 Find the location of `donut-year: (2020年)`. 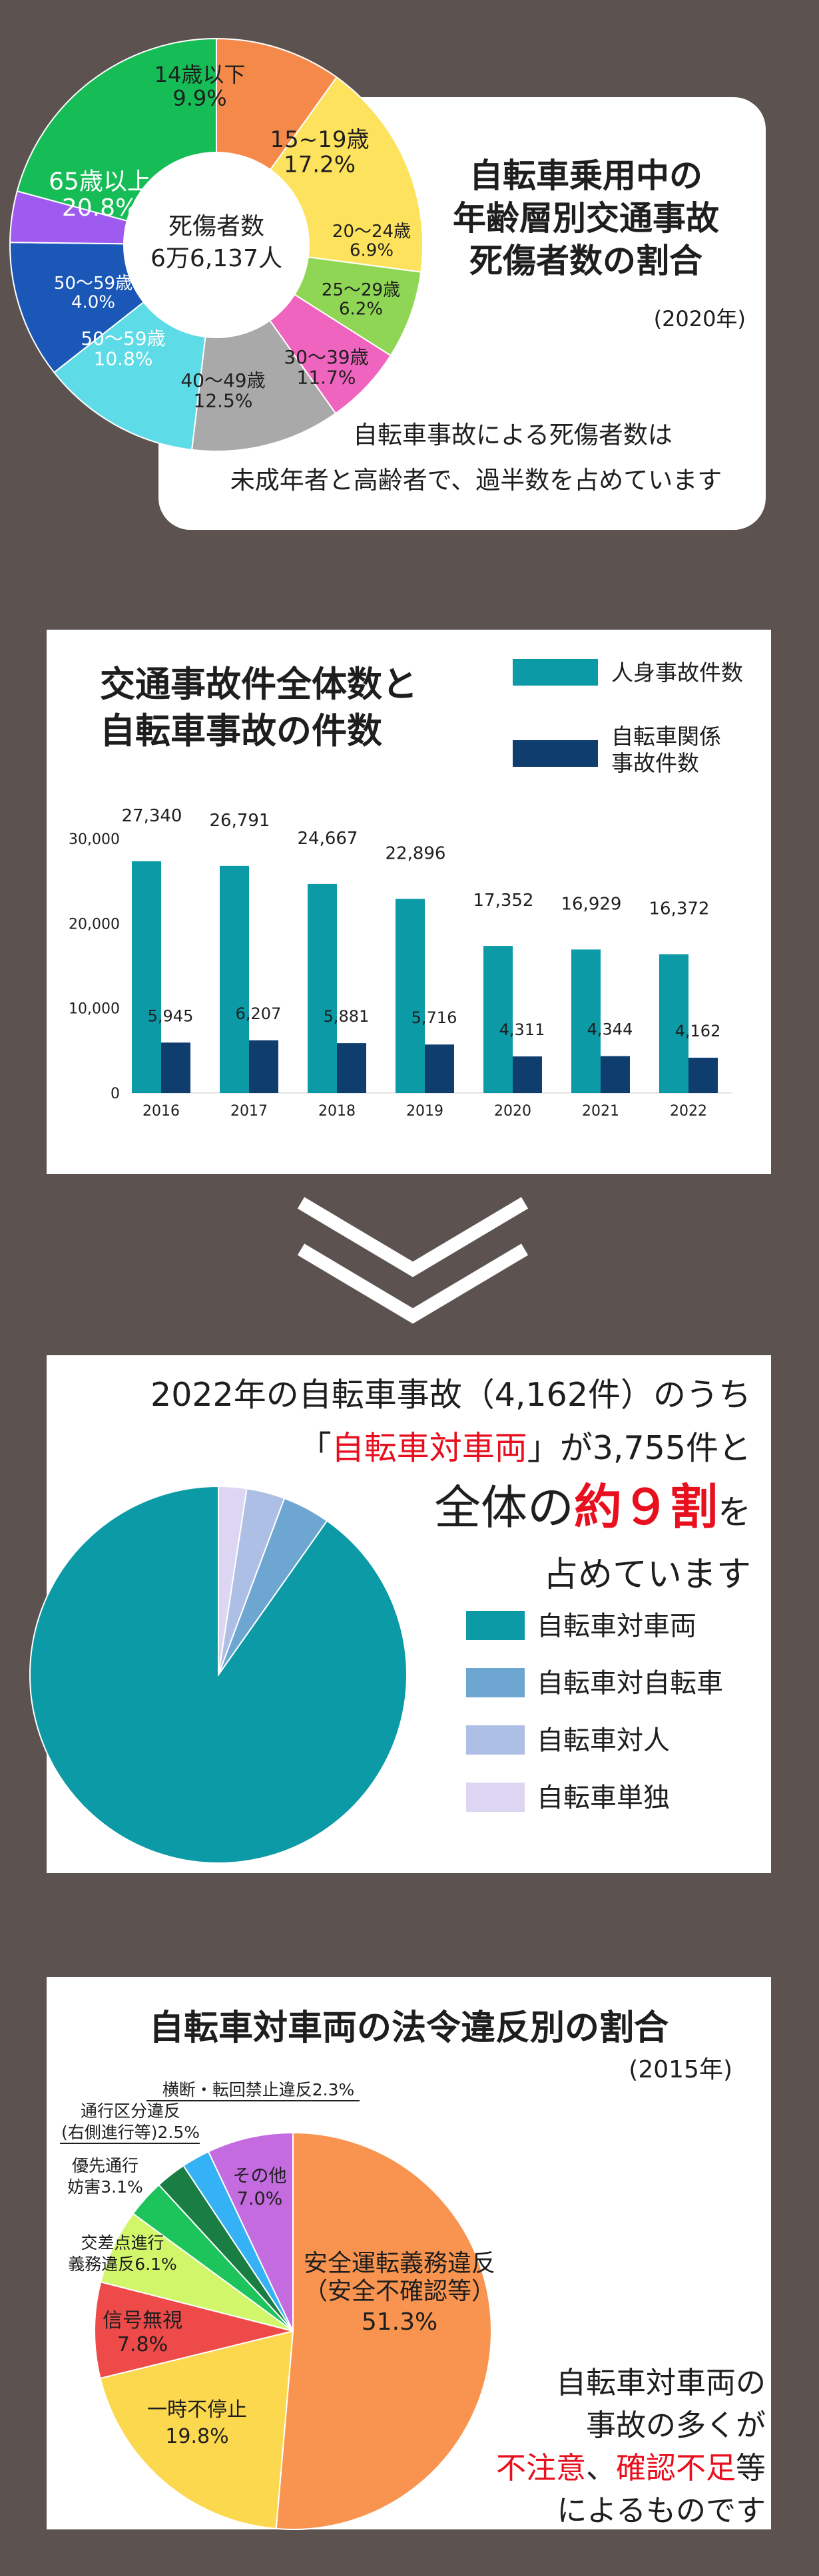

donut-year: (2020年) is located at coordinates (699, 318).